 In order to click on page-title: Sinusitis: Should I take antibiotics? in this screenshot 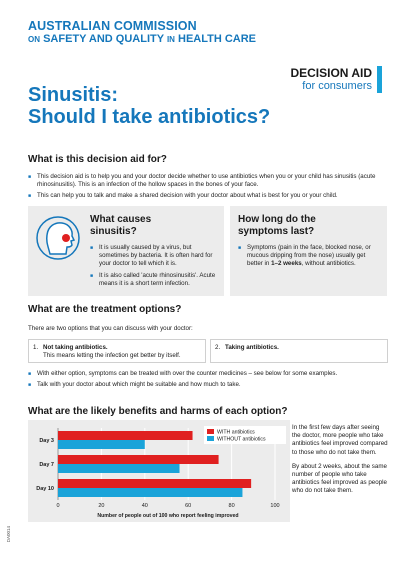, I will do `click(149, 106)`.